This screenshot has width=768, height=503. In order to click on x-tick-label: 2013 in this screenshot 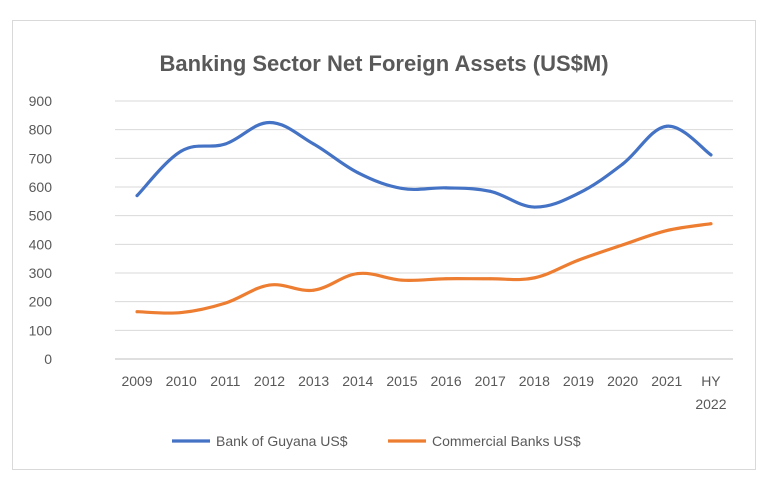, I will do `click(313, 381)`.